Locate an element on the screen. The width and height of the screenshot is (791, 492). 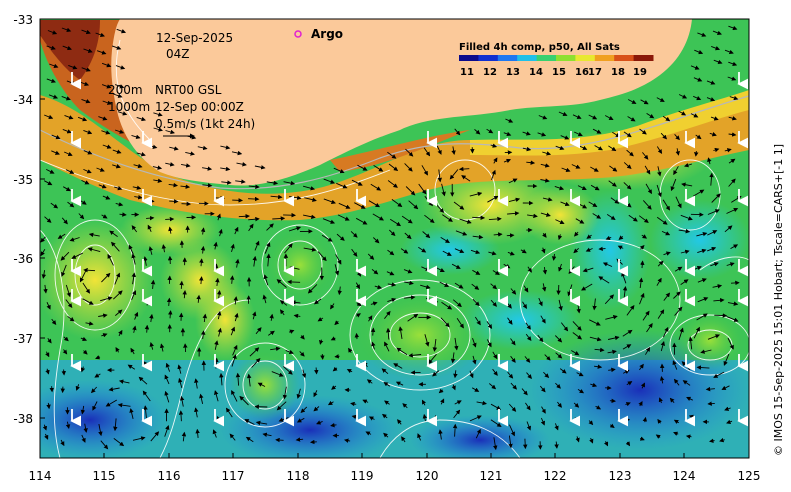
x-tick-124: 124 is located at coordinates (684, 476).